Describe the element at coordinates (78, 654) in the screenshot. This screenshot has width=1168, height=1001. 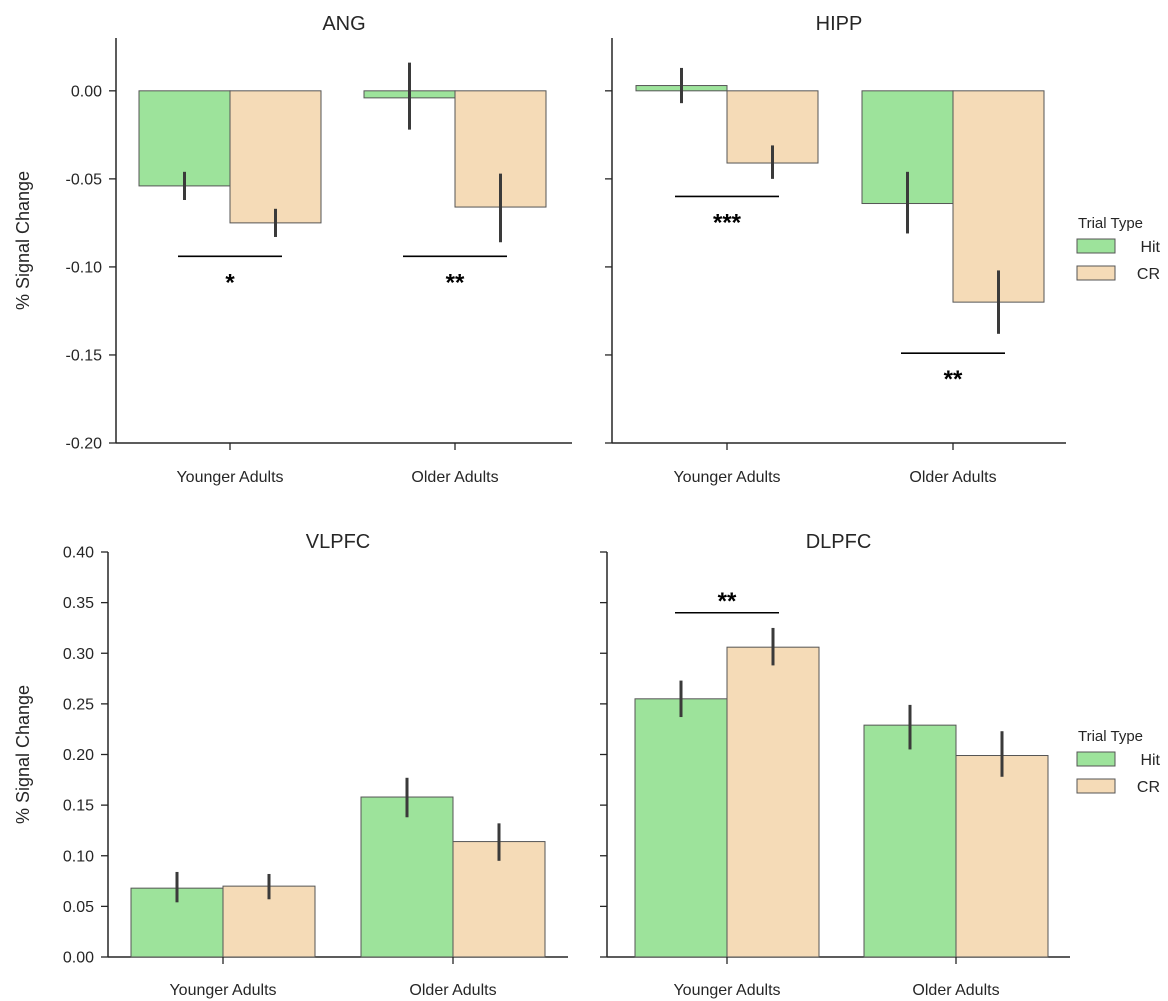
I see `y-tick-label: 0.30` at that location.